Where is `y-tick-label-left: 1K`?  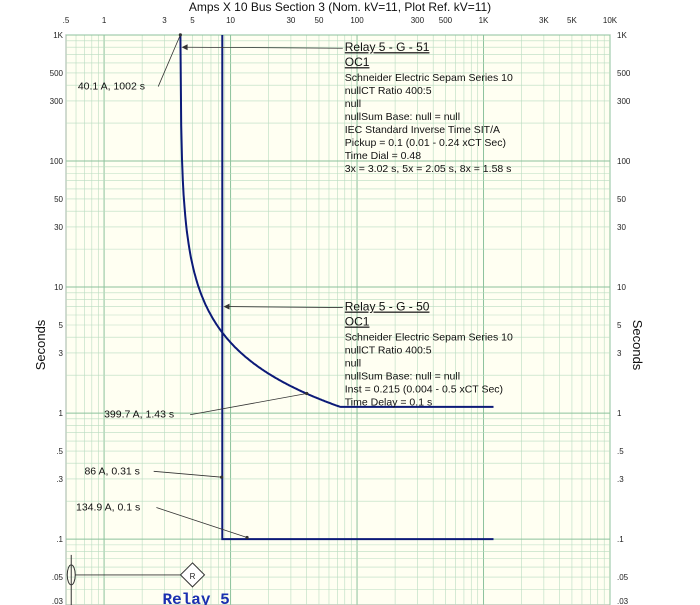 y-tick-label-left: 1K is located at coordinates (58, 35).